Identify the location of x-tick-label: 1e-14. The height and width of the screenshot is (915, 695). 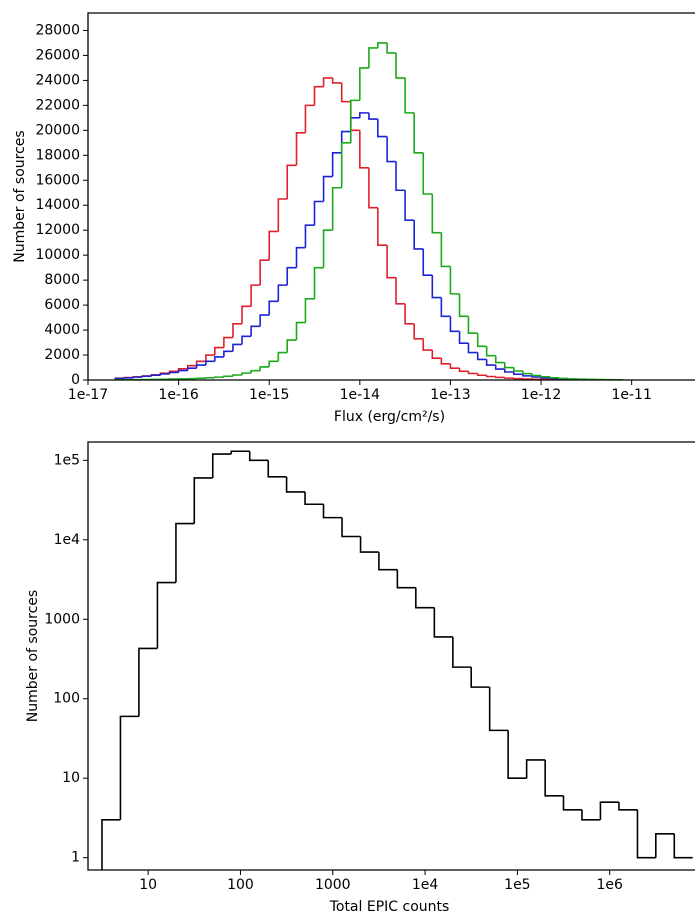
(360, 395).